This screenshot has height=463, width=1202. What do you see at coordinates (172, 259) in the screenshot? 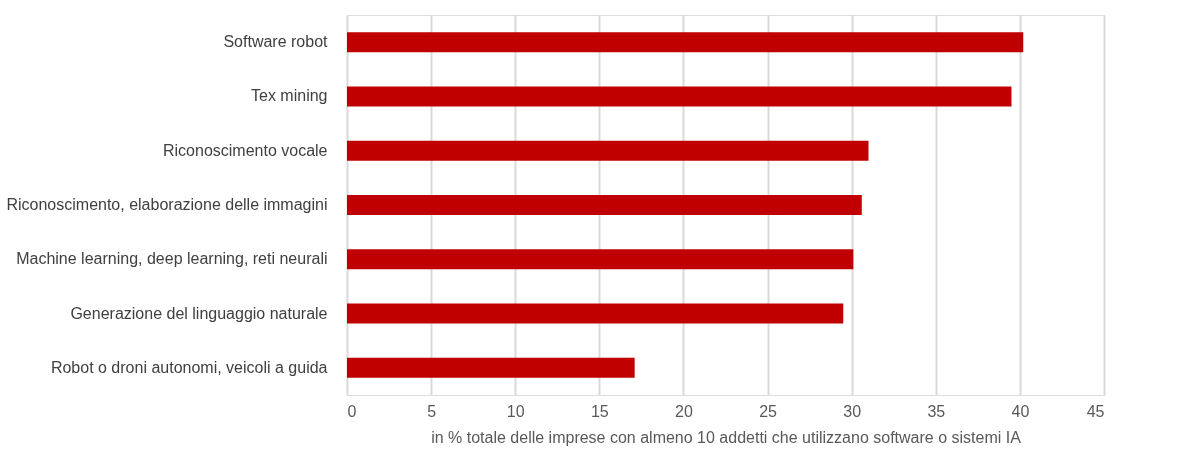
I see `y-tick-label: Machine learning, deep learning, reti neurali` at bounding box center [172, 259].